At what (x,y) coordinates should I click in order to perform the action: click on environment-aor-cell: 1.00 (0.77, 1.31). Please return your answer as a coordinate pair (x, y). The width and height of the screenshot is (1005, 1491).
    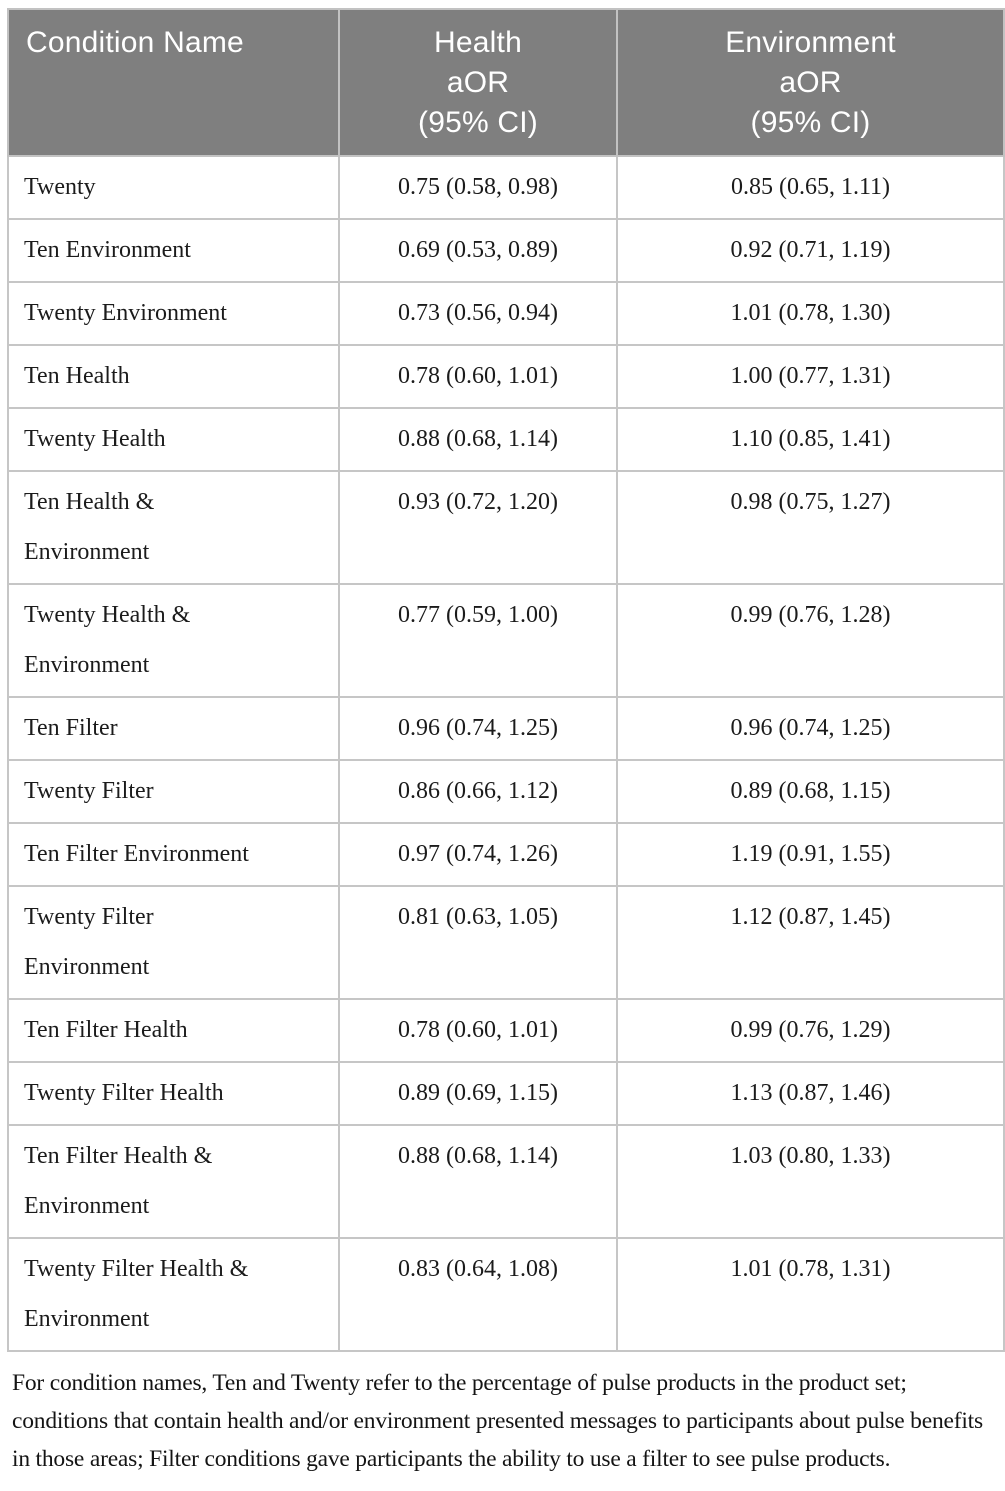
    Looking at the image, I should click on (810, 376).